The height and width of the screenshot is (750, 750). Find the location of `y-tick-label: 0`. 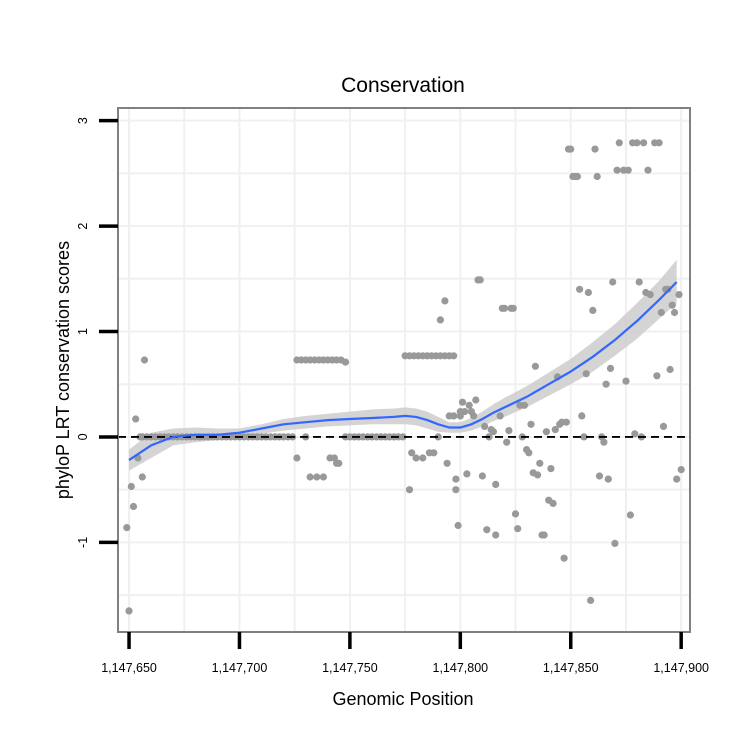

y-tick-label: 0 is located at coordinates (83, 436).